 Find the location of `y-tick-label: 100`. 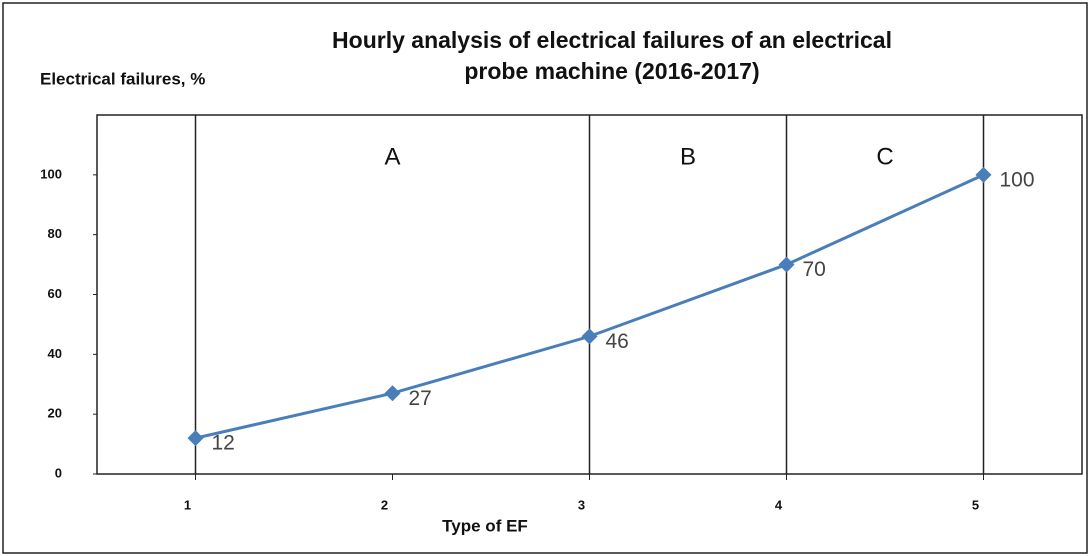

y-tick-label: 100 is located at coordinates (51, 173).